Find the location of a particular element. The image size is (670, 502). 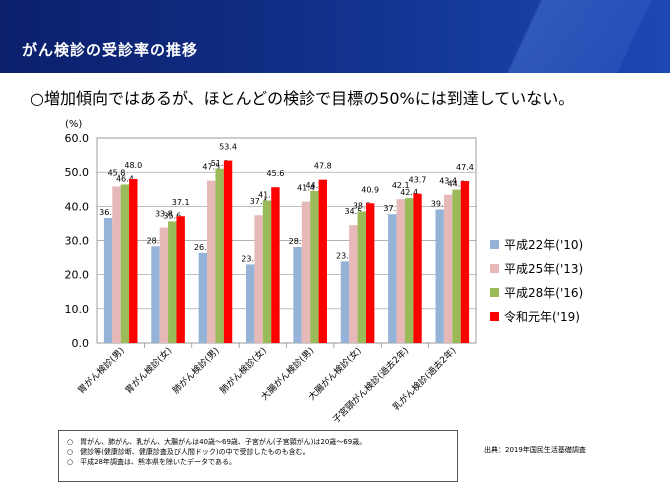

data-label: 51.0 is located at coordinates (220, 163).